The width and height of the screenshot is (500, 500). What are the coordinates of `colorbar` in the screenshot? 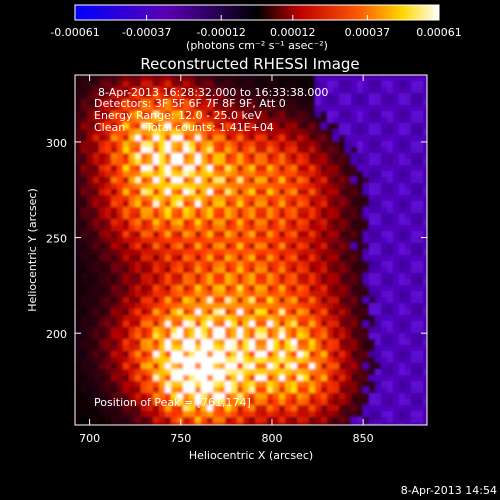 It's located at (257, 12).